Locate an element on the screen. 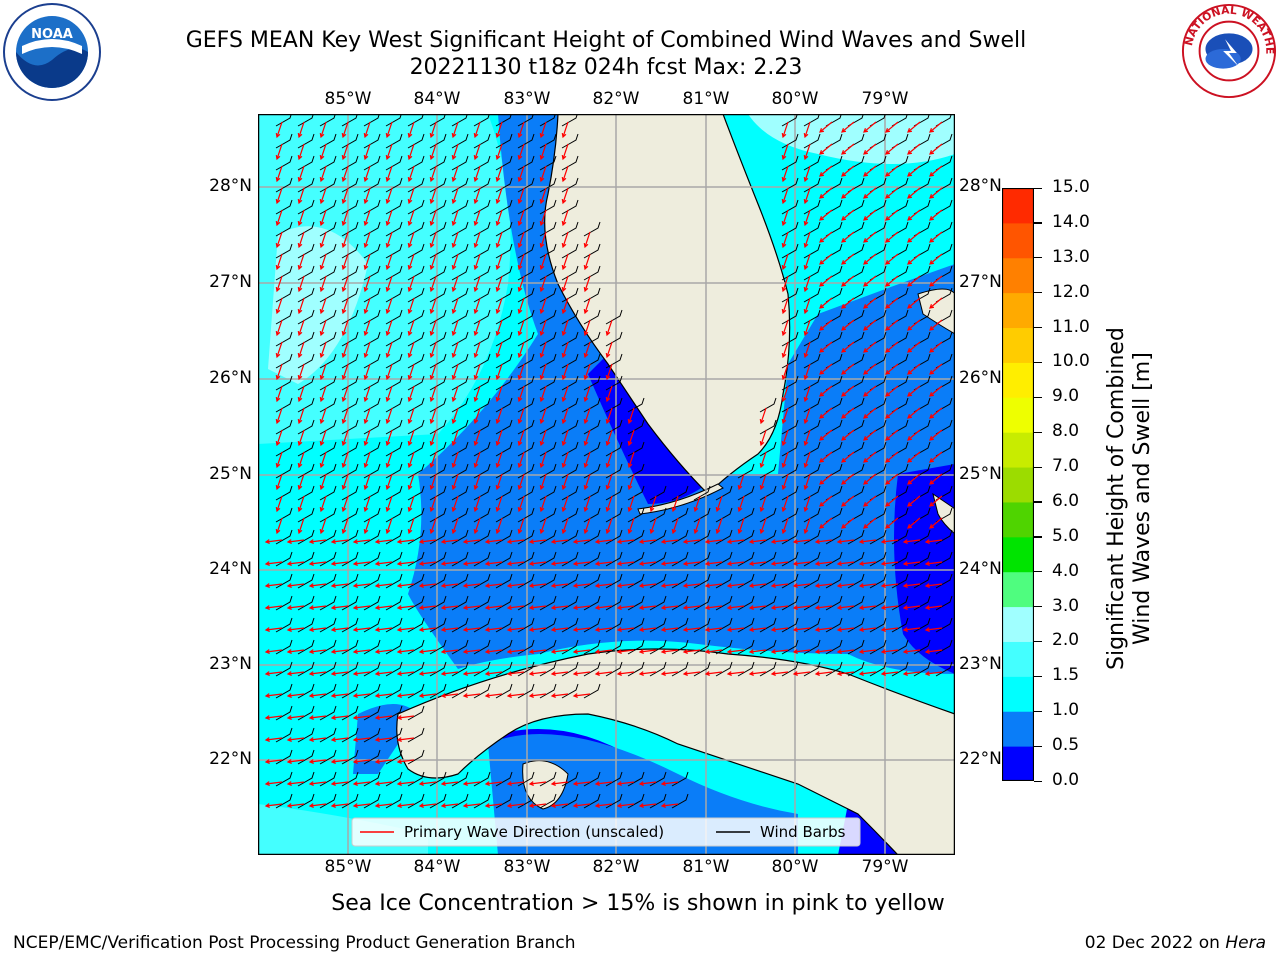 This screenshot has height=960, width=1280. colorbar-tick-mark is located at coordinates (1038, 572).